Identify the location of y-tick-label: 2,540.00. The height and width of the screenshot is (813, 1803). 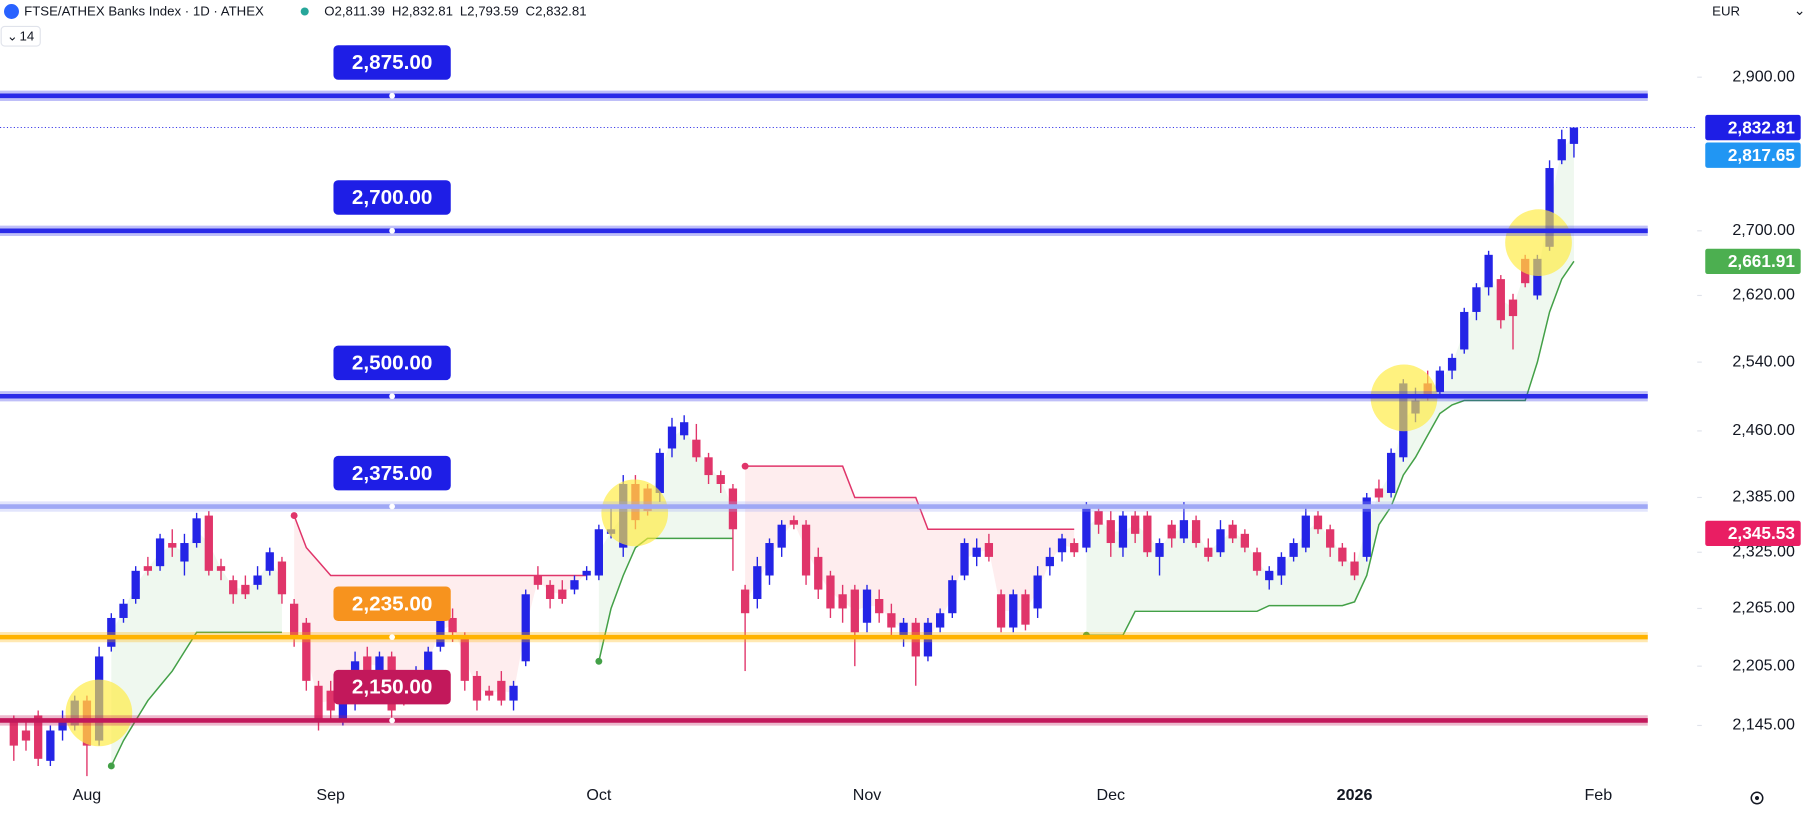
(1763, 361).